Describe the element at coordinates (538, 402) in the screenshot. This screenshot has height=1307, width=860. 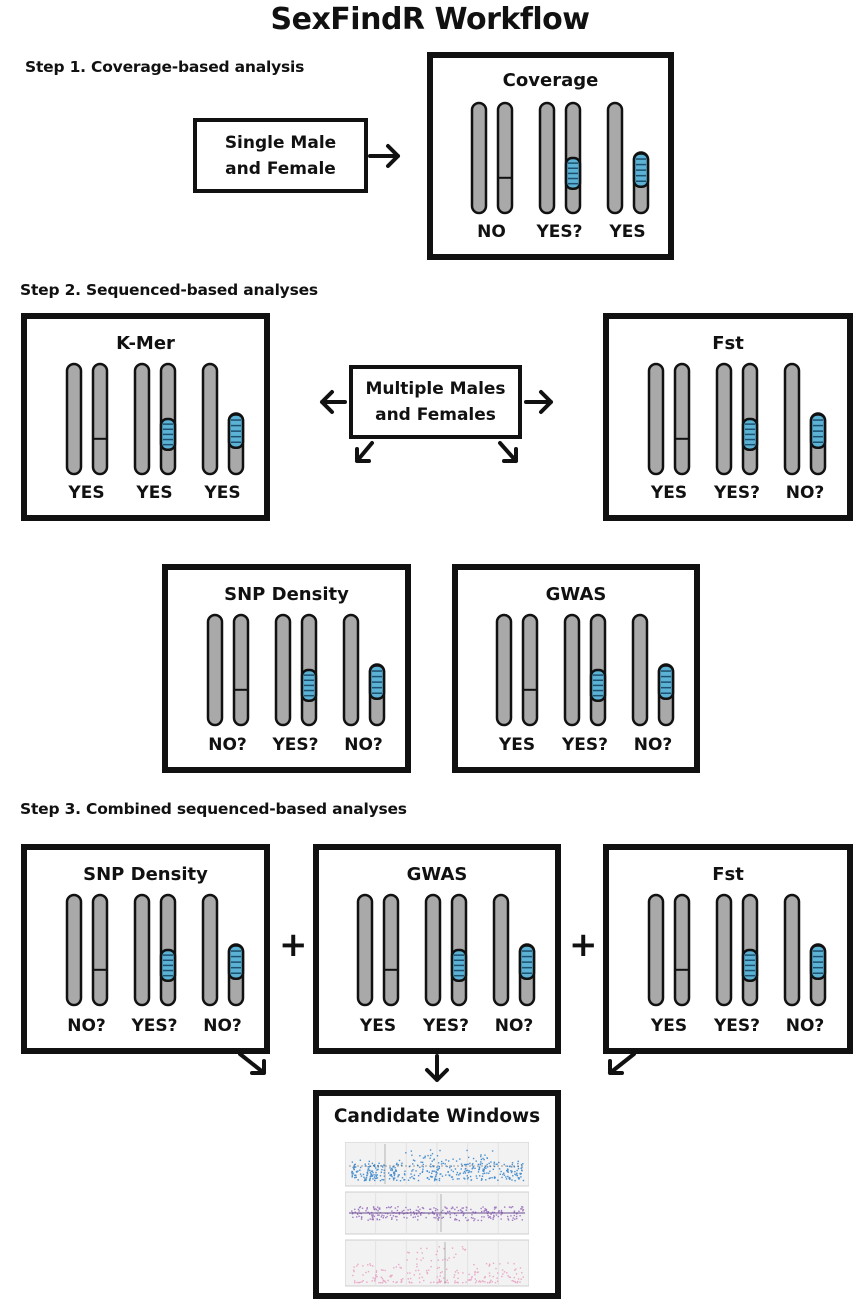
I see `arrow-right-icon` at that location.